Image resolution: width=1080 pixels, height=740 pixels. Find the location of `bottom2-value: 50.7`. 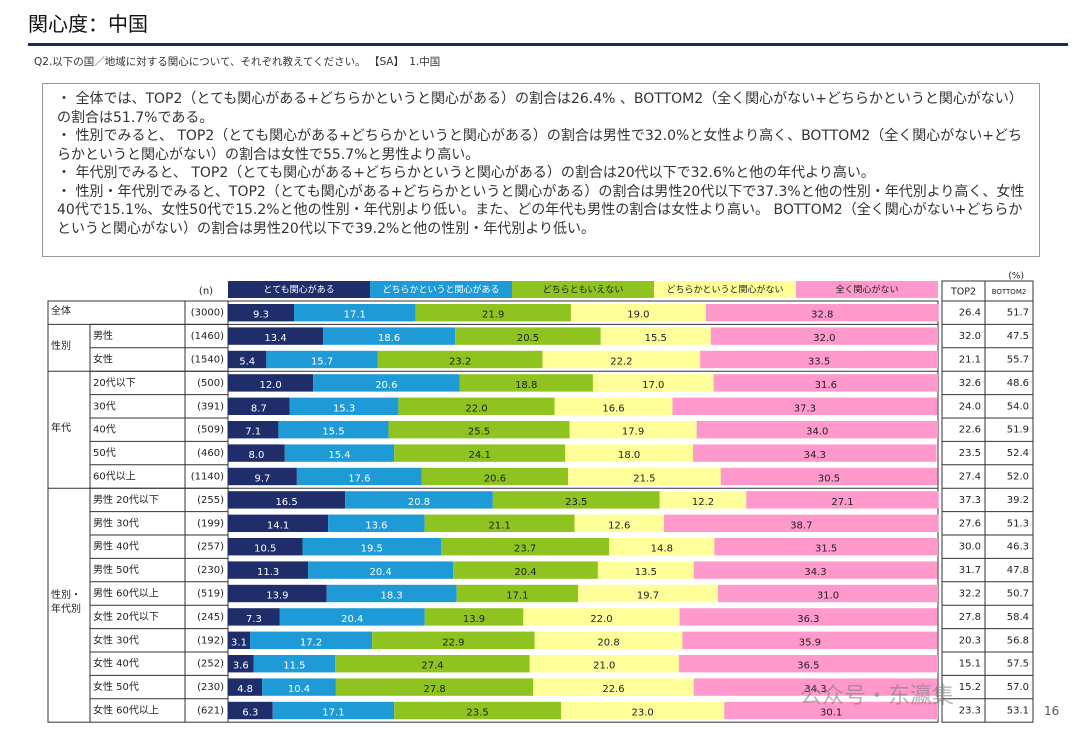

bottom2-value: 50.7 is located at coordinates (1018, 594).